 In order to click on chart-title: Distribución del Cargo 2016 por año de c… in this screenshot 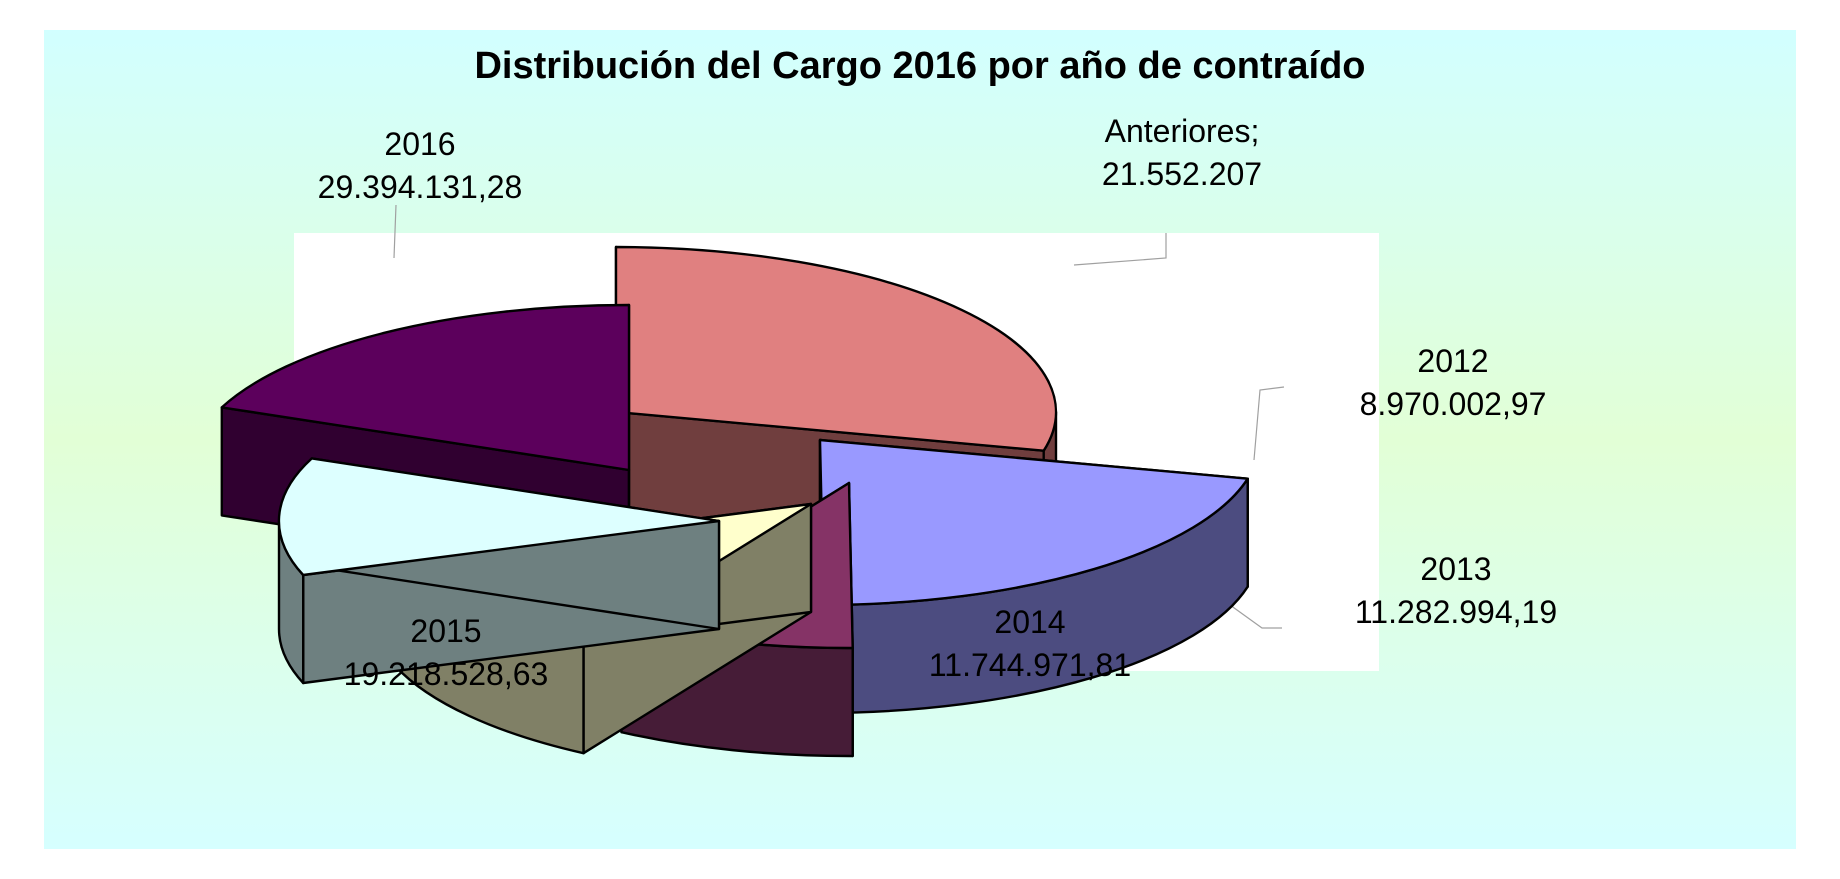, I will do `click(919, 66)`.